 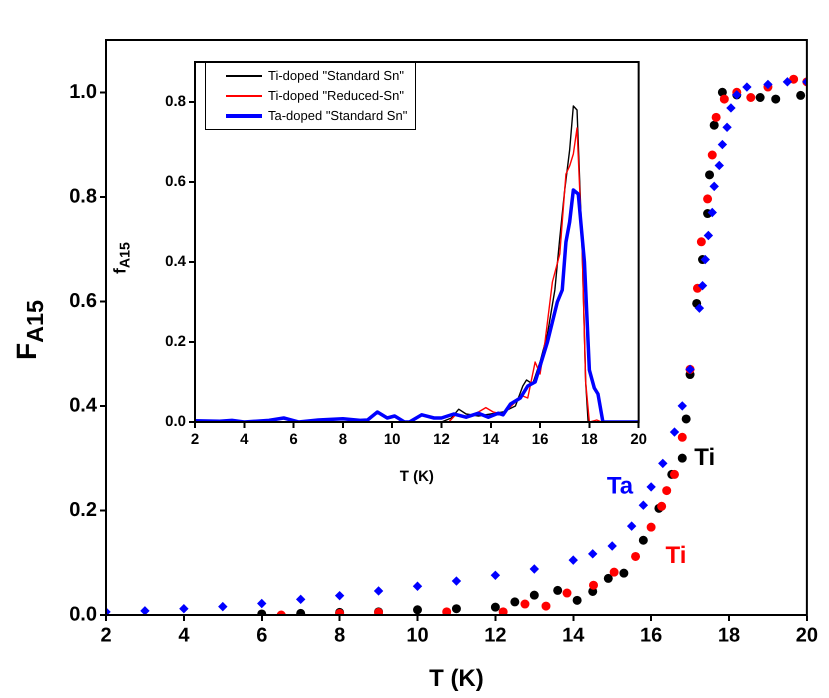 I want to click on legend-label: Ti-doped "Reduced-Sn", so click(x=336, y=96).